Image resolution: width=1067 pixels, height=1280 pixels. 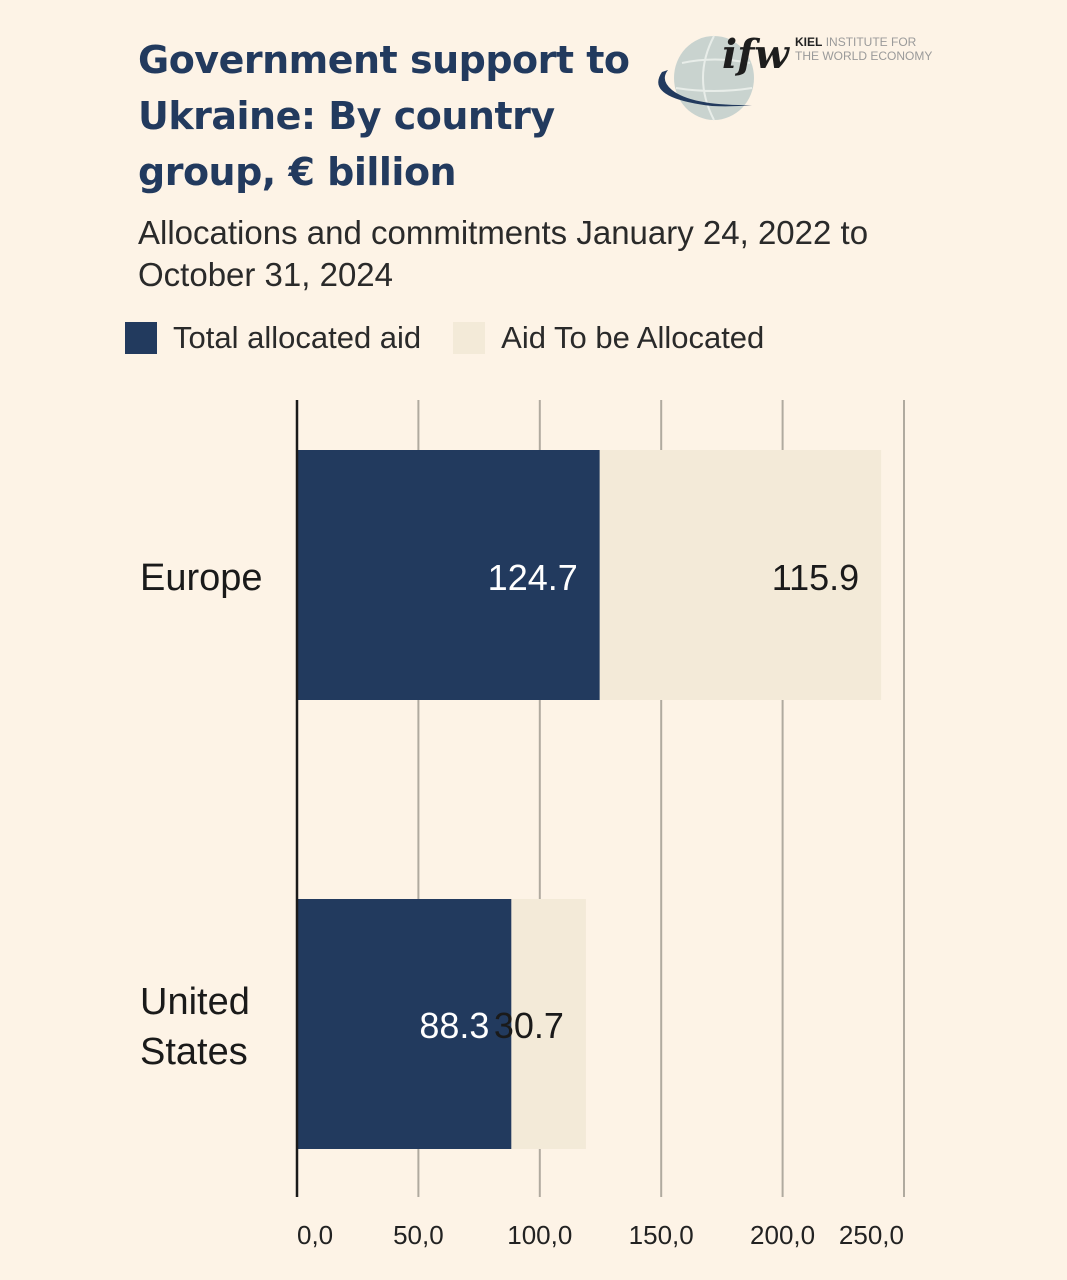 I want to click on x-tick-label: 50,0, so click(x=418, y=1235).